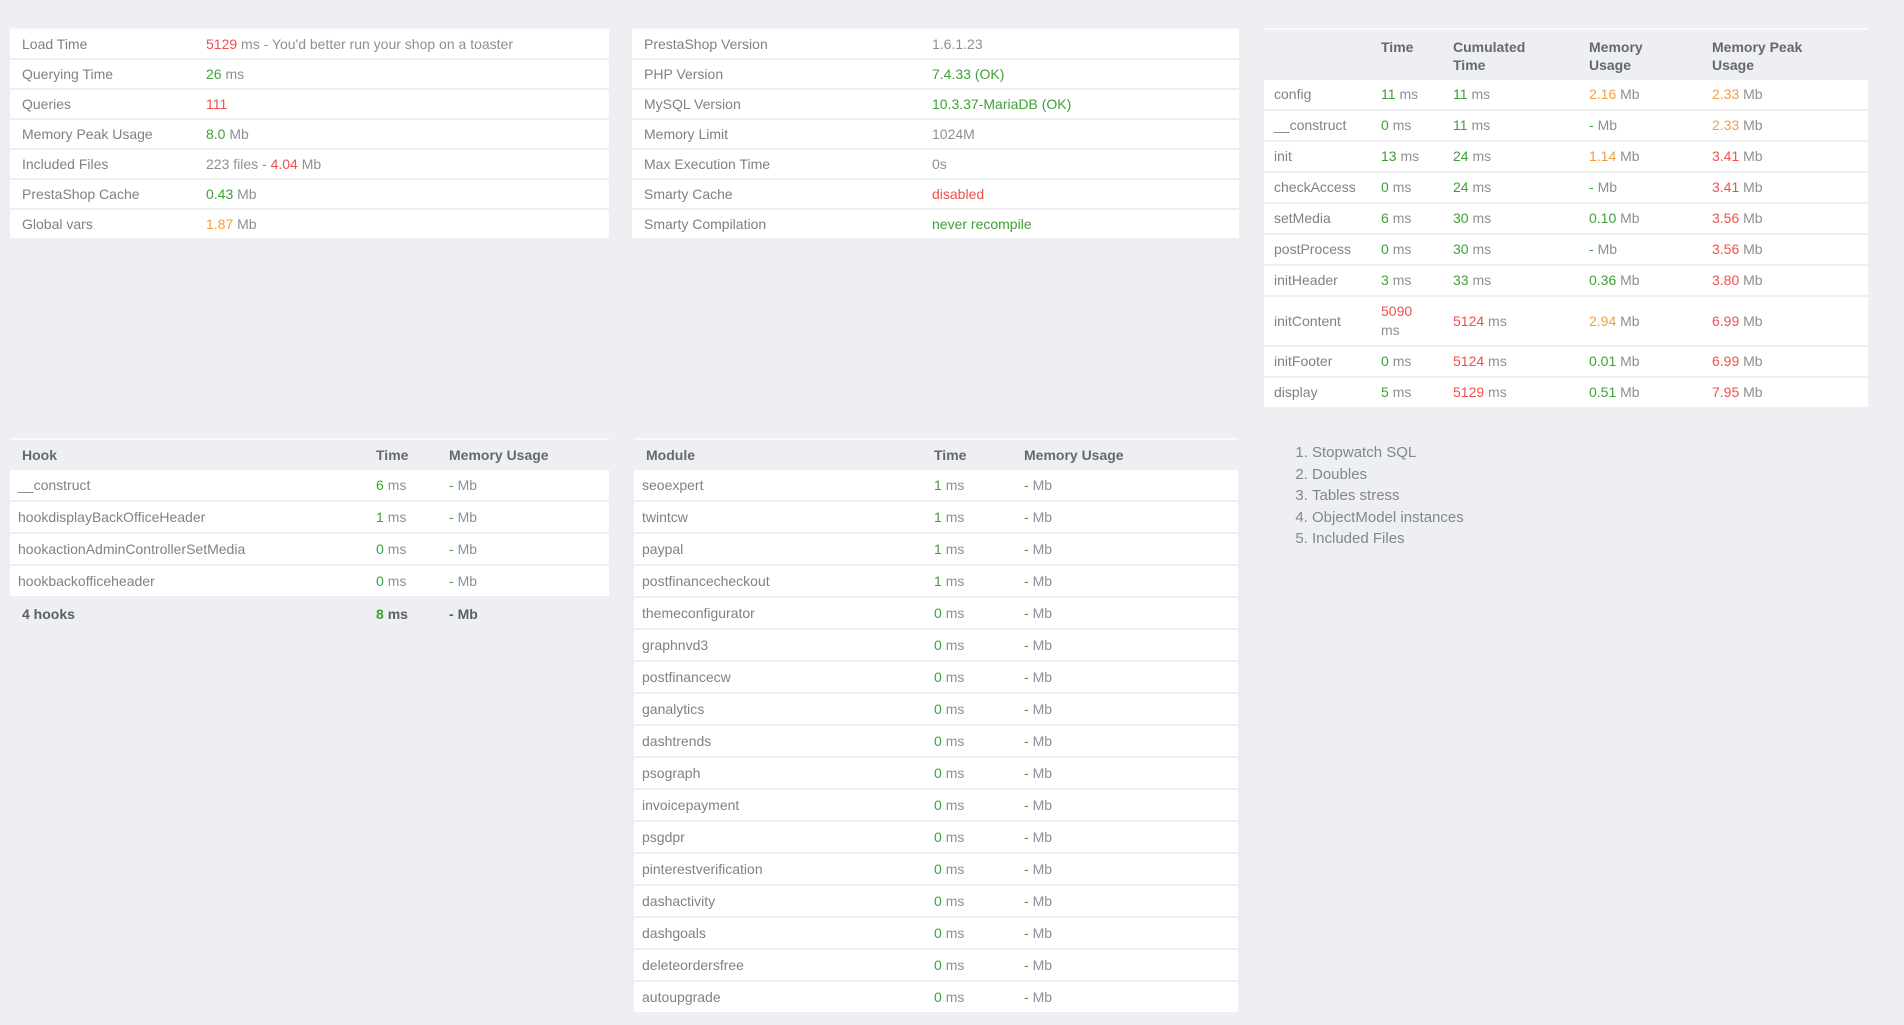 This screenshot has height=1025, width=1904. Describe the element at coordinates (778, 74) in the screenshot. I see `env-label: PHP Version` at that location.